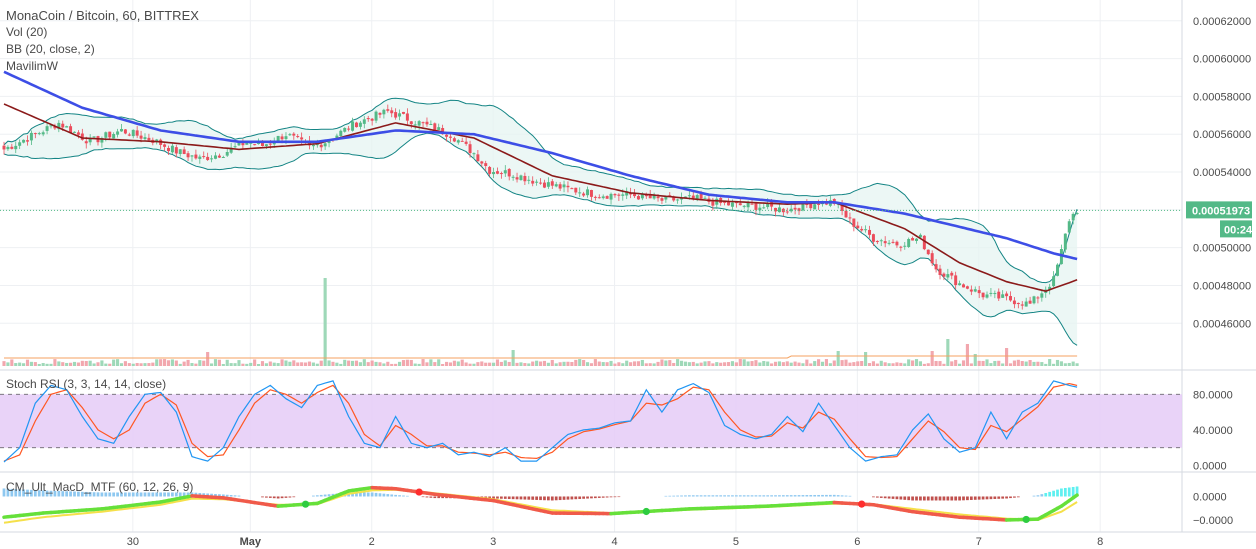 This screenshot has width=1256, height=549. I want to click on volume-bars, so click(540, 322).